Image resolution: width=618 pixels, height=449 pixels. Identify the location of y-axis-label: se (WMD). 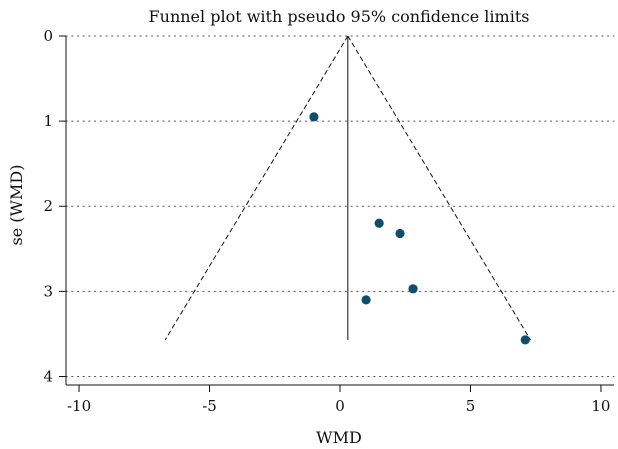
(16, 205).